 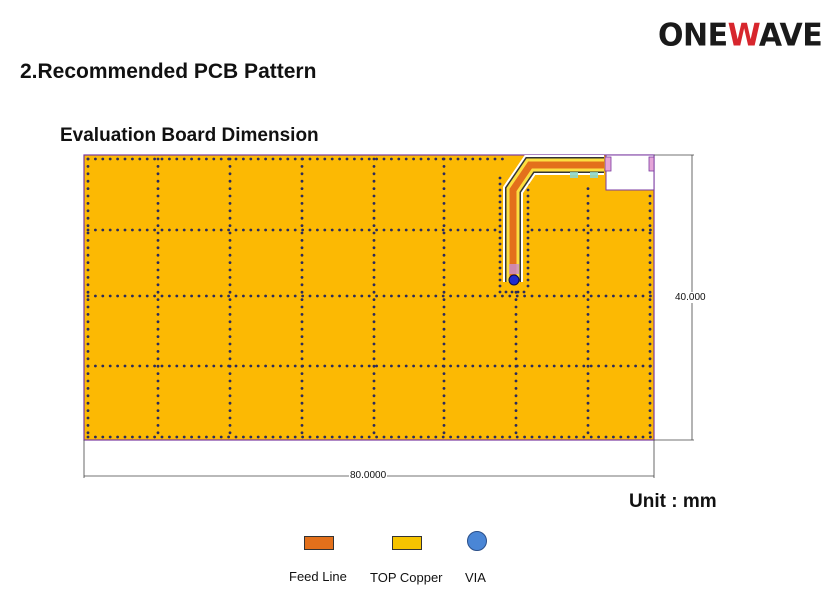 What do you see at coordinates (739, 35) in the screenshot?
I see `onewave-logo: ONEWAVE` at bounding box center [739, 35].